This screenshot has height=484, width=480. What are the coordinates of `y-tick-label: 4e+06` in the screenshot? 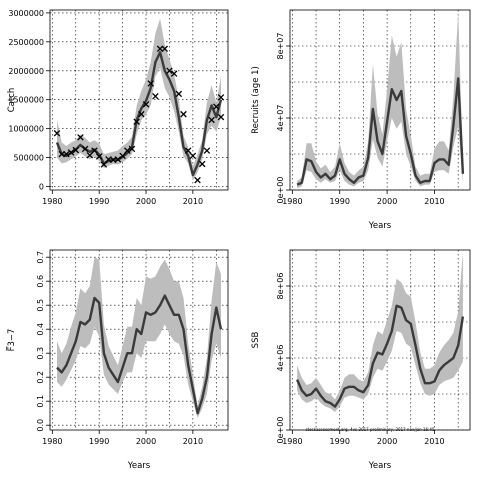 It's located at (280, 358).